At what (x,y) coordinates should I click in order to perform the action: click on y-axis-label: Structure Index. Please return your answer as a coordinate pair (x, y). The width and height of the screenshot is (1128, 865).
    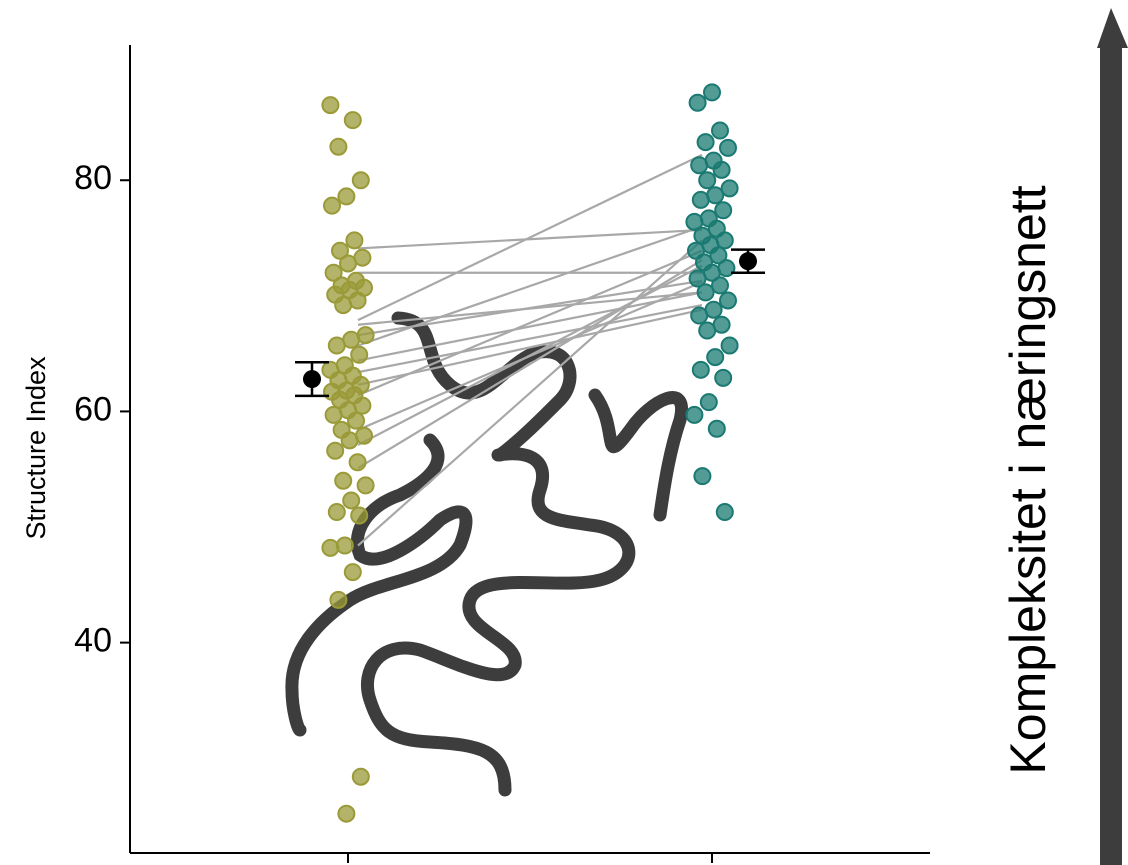
    Looking at the image, I should click on (36, 448).